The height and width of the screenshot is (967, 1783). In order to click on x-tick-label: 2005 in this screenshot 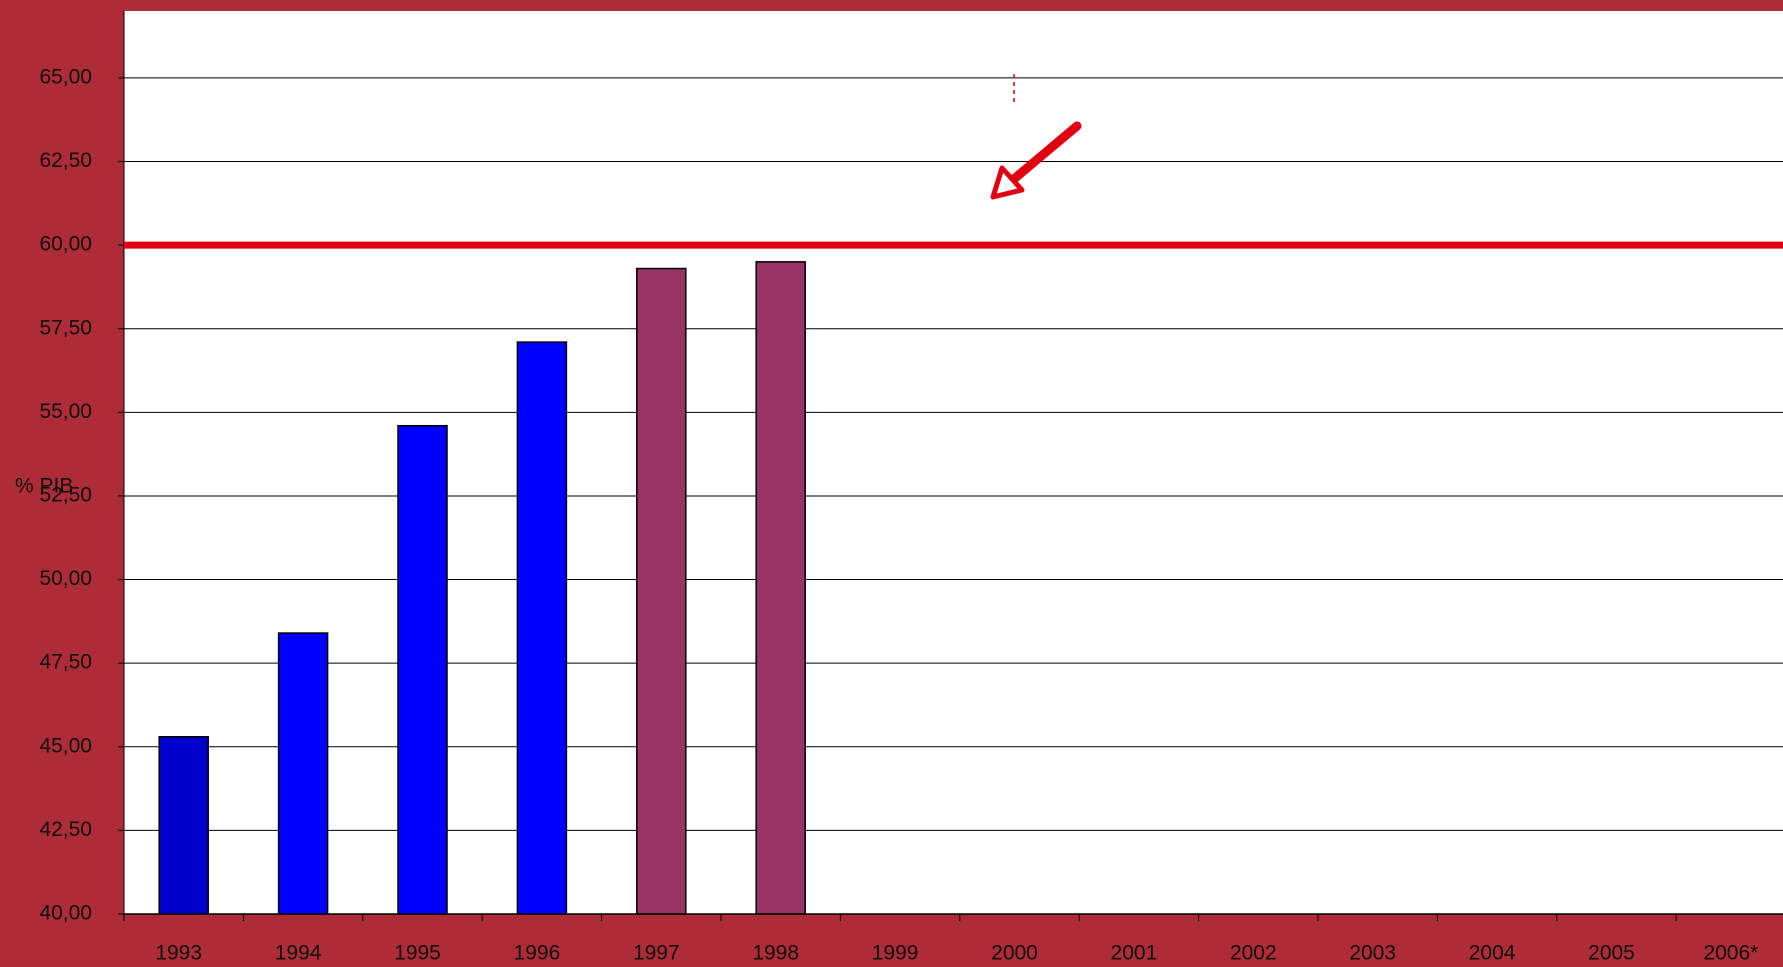, I will do `click(1611, 953)`.